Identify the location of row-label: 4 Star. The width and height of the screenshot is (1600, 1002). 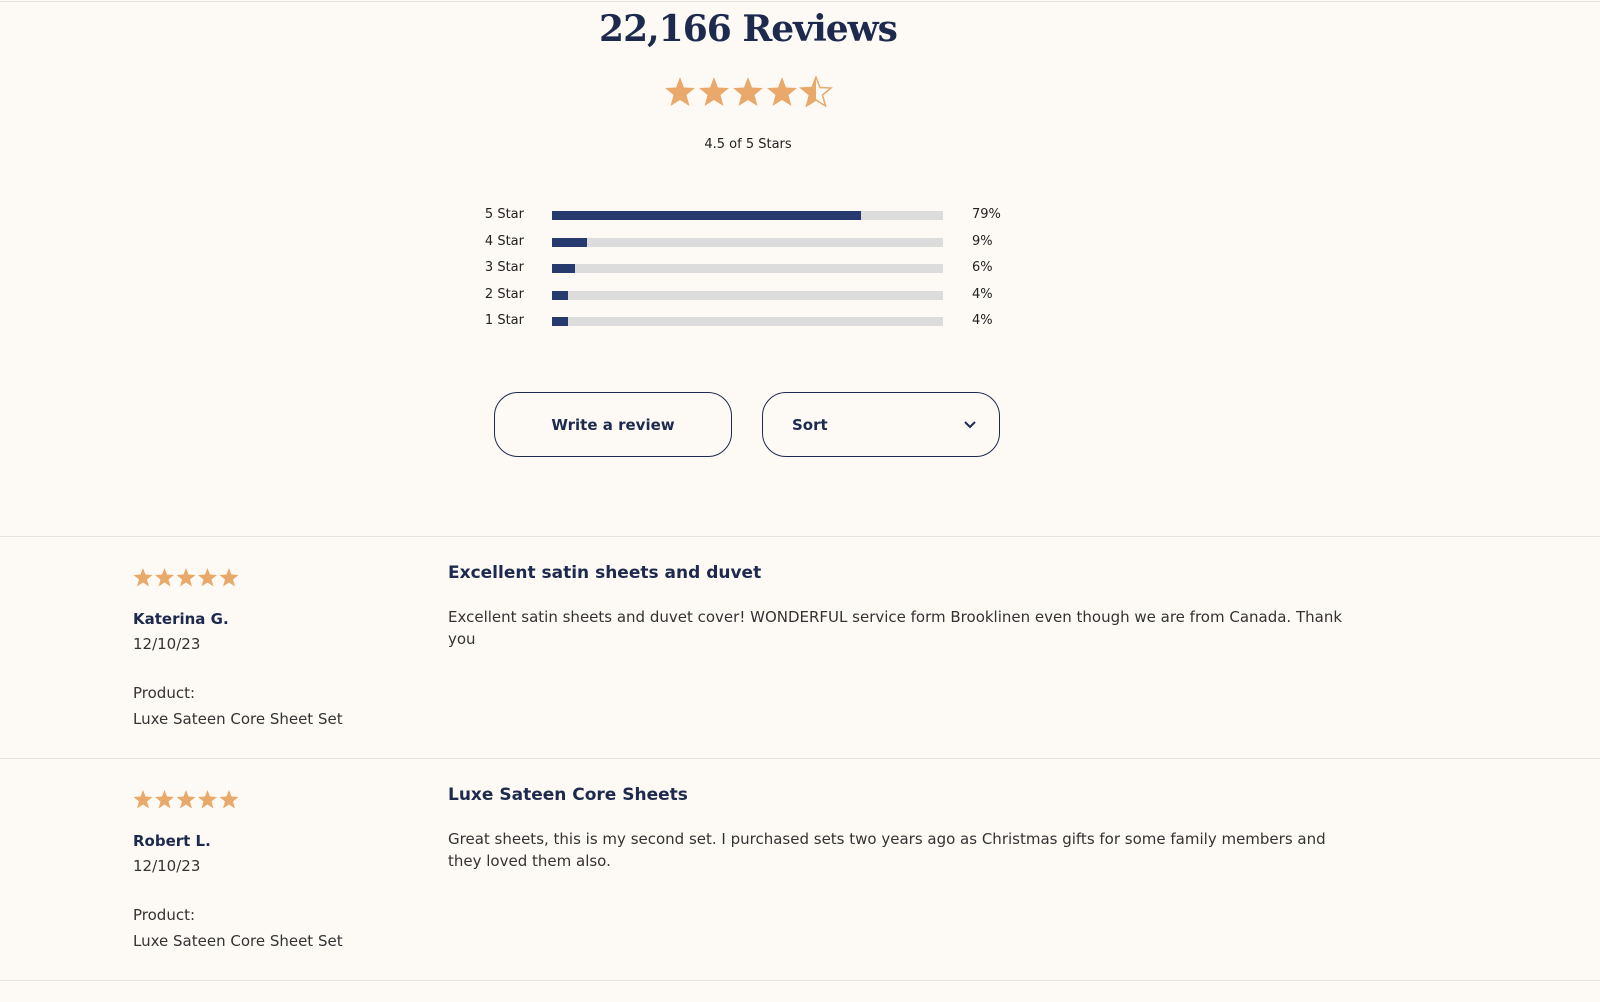
(504, 241).